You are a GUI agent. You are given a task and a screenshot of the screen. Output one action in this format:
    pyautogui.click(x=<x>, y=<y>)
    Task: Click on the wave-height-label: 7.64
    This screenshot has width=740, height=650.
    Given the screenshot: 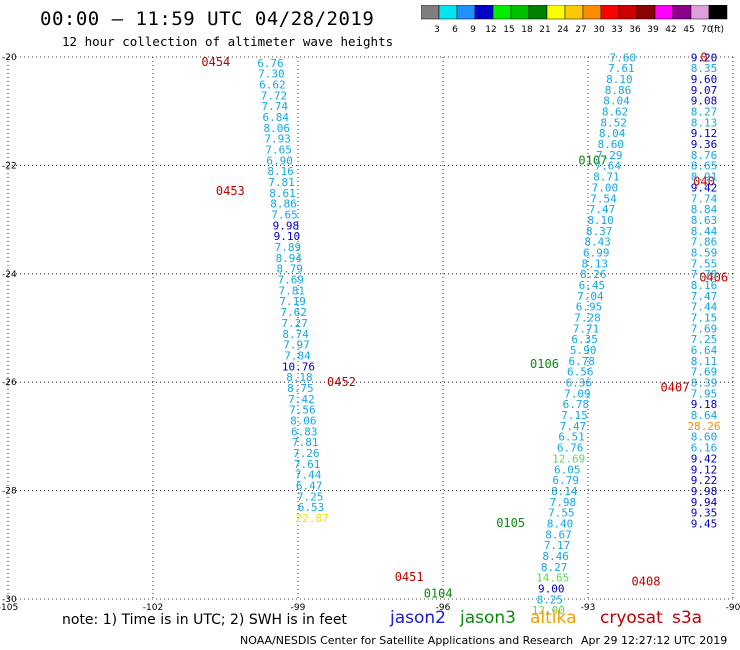 What is the action you would take?
    pyautogui.click(x=608, y=166)
    